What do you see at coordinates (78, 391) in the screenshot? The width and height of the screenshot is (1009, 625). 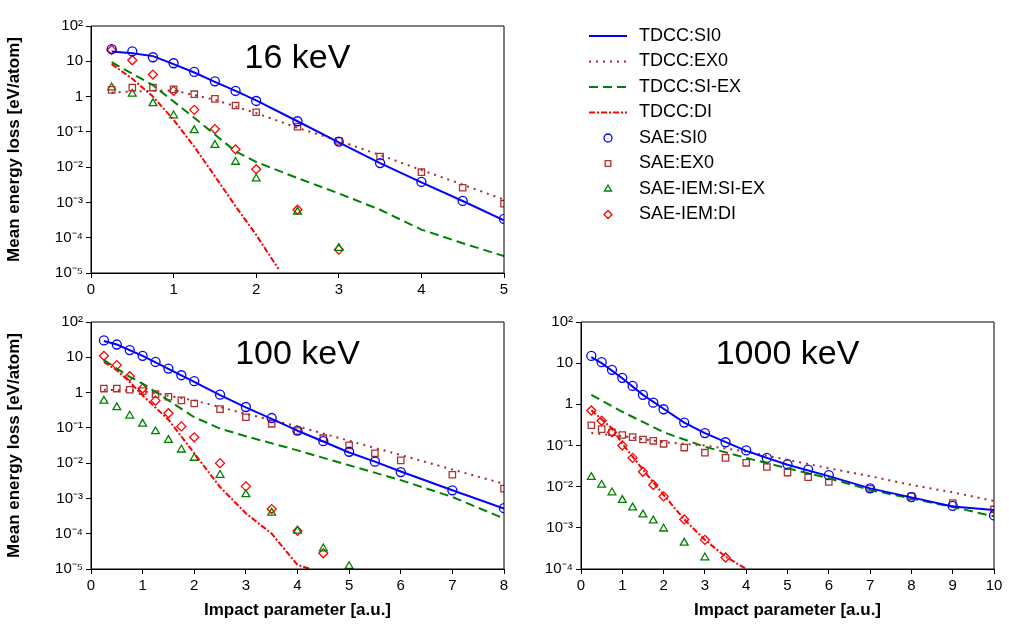 I see `y-tick-label: 1` at bounding box center [78, 391].